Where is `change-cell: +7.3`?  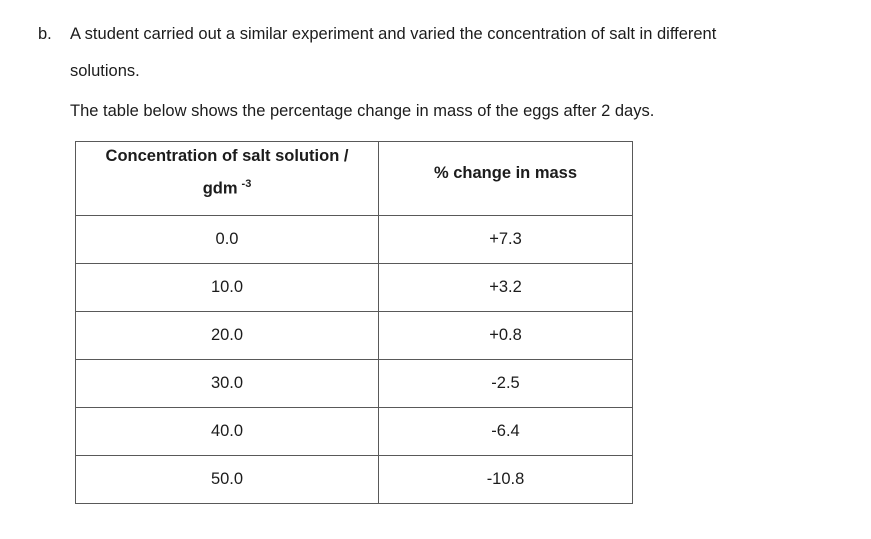
change-cell: +7.3 is located at coordinates (505, 239).